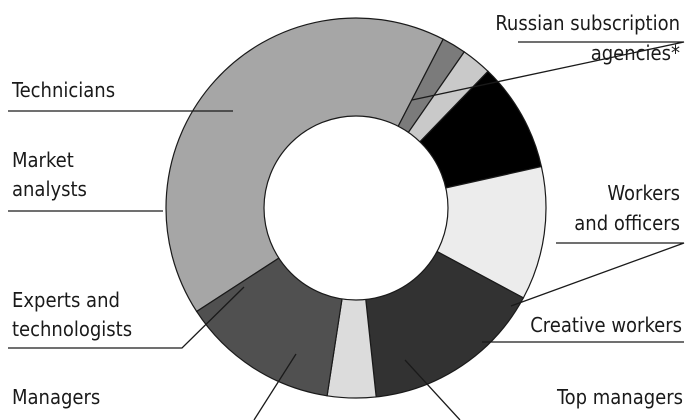 Image resolution: width=693 pixels, height=420 pixels. I want to click on label-market-line-2: analysts, so click(49, 189).